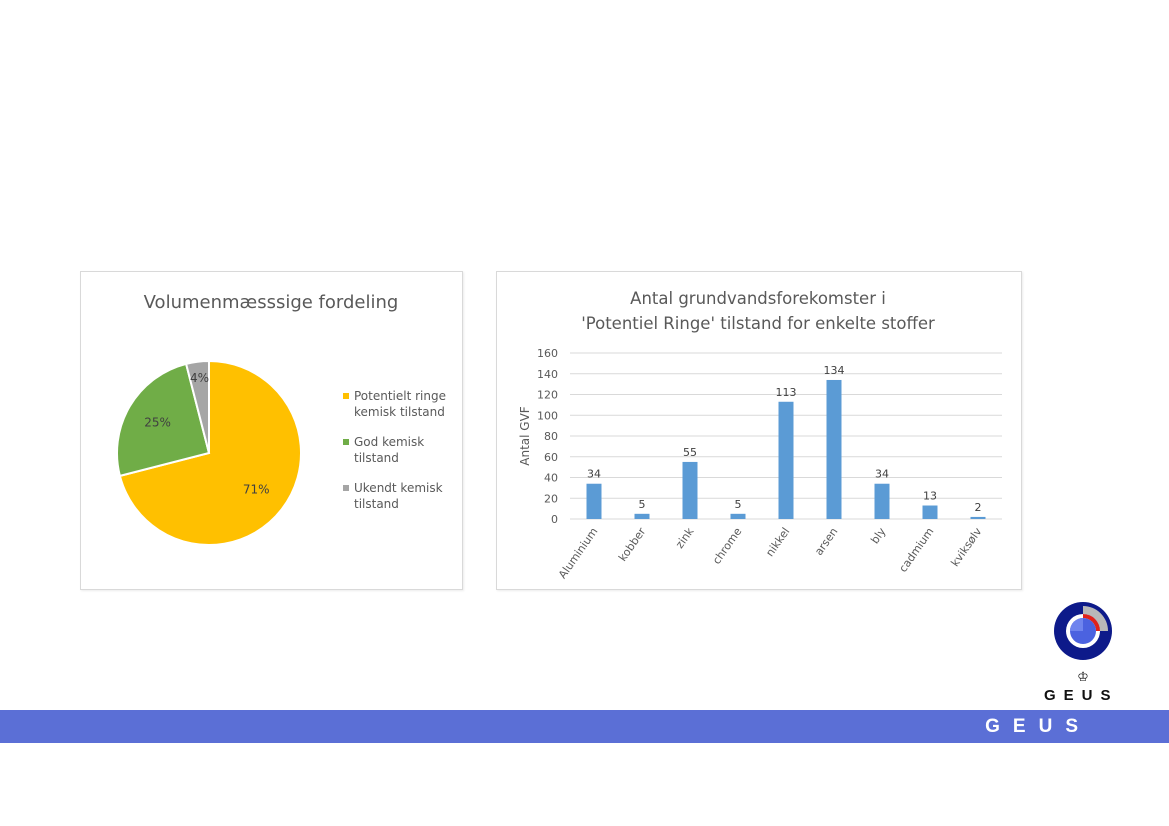 The height and width of the screenshot is (826, 1169). Describe the element at coordinates (1038, 726) in the screenshot. I see `footer-text: GEUS` at that location.